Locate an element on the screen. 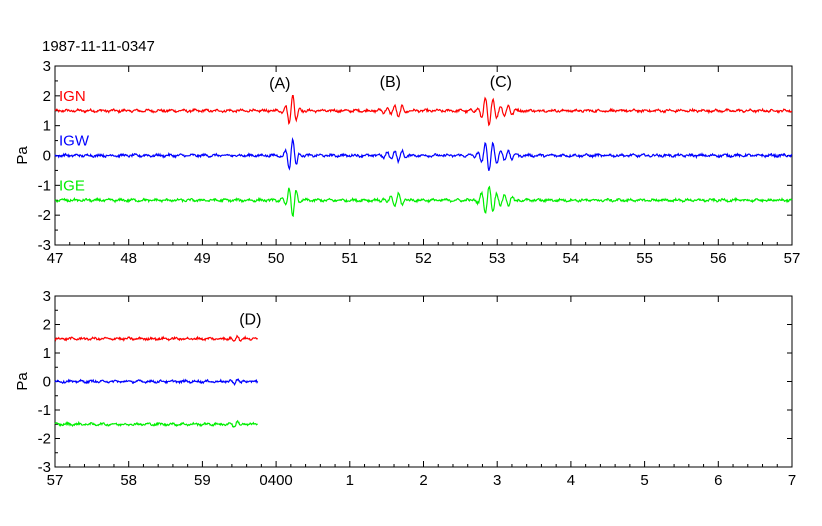  x-tick-label: 5 is located at coordinates (644, 480).